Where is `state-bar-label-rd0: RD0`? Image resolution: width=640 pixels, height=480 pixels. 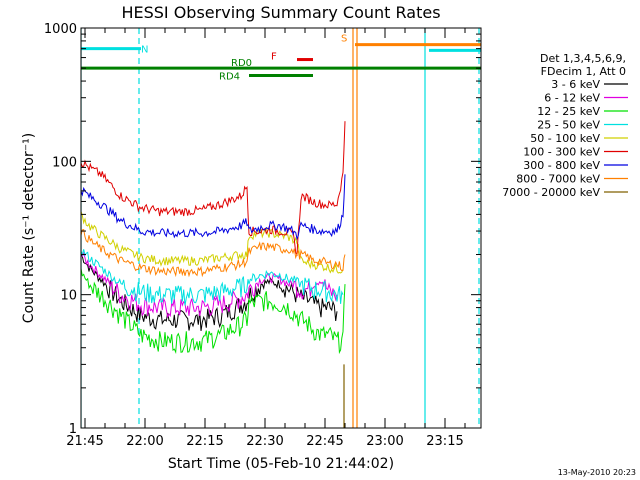 state-bar-label-rd0: RD0 is located at coordinates (241, 63).